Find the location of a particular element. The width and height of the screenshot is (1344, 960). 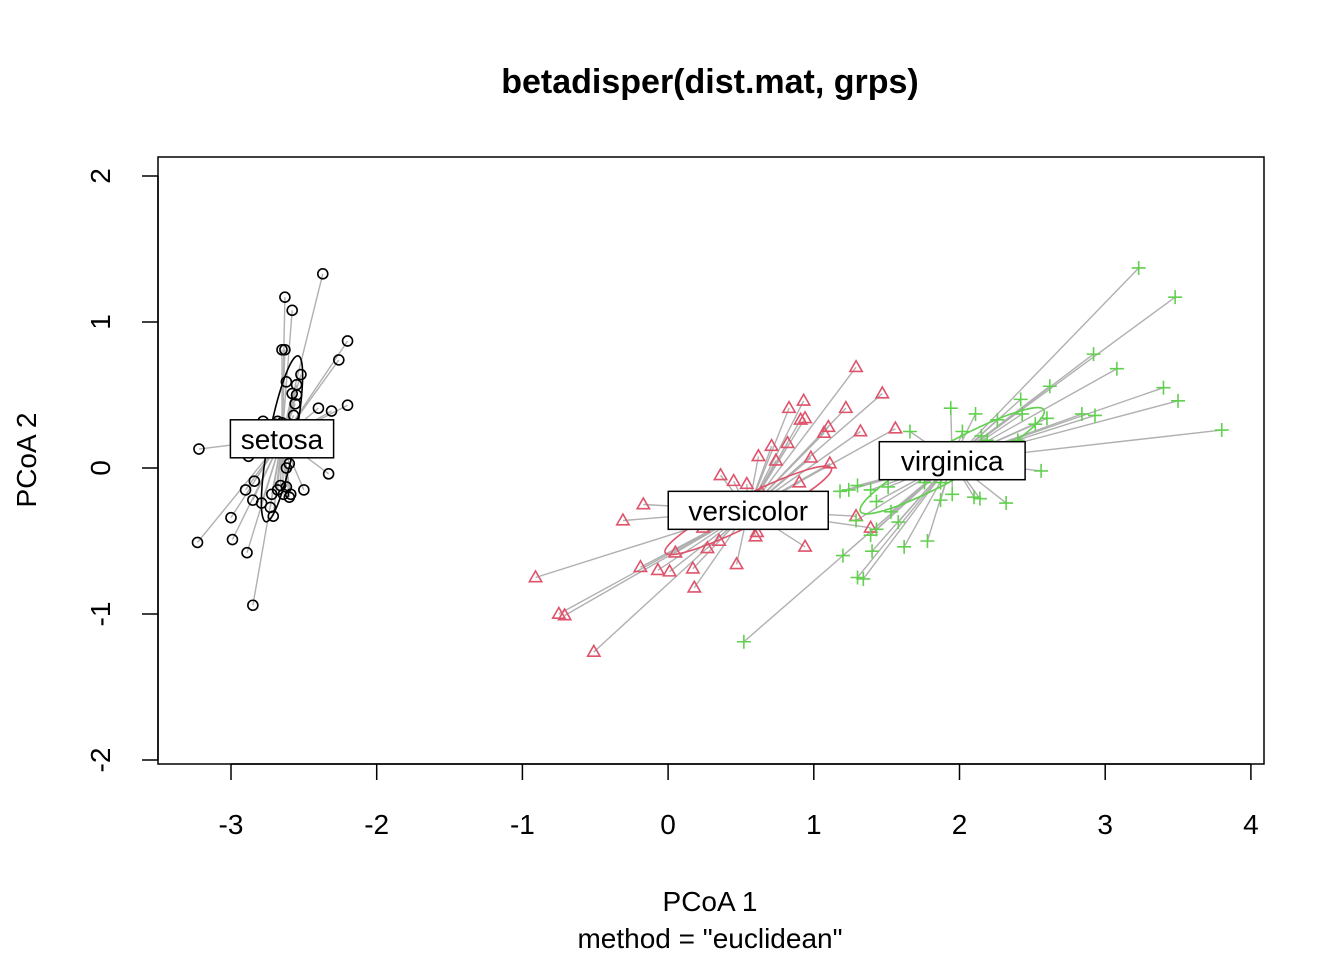

versicolor-label: versicolor is located at coordinates (748, 510).